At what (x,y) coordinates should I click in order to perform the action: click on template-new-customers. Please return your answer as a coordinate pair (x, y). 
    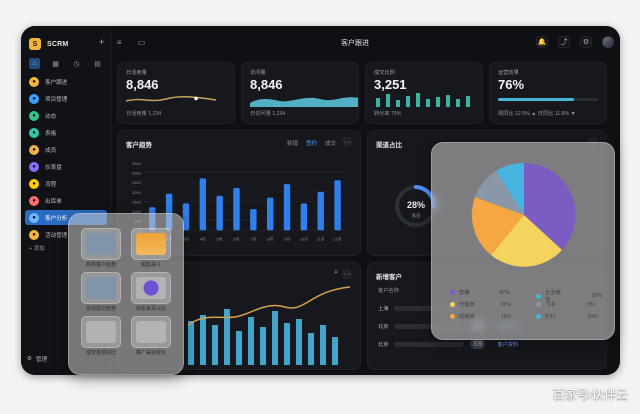
    Looking at the image, I should click on (101, 244).